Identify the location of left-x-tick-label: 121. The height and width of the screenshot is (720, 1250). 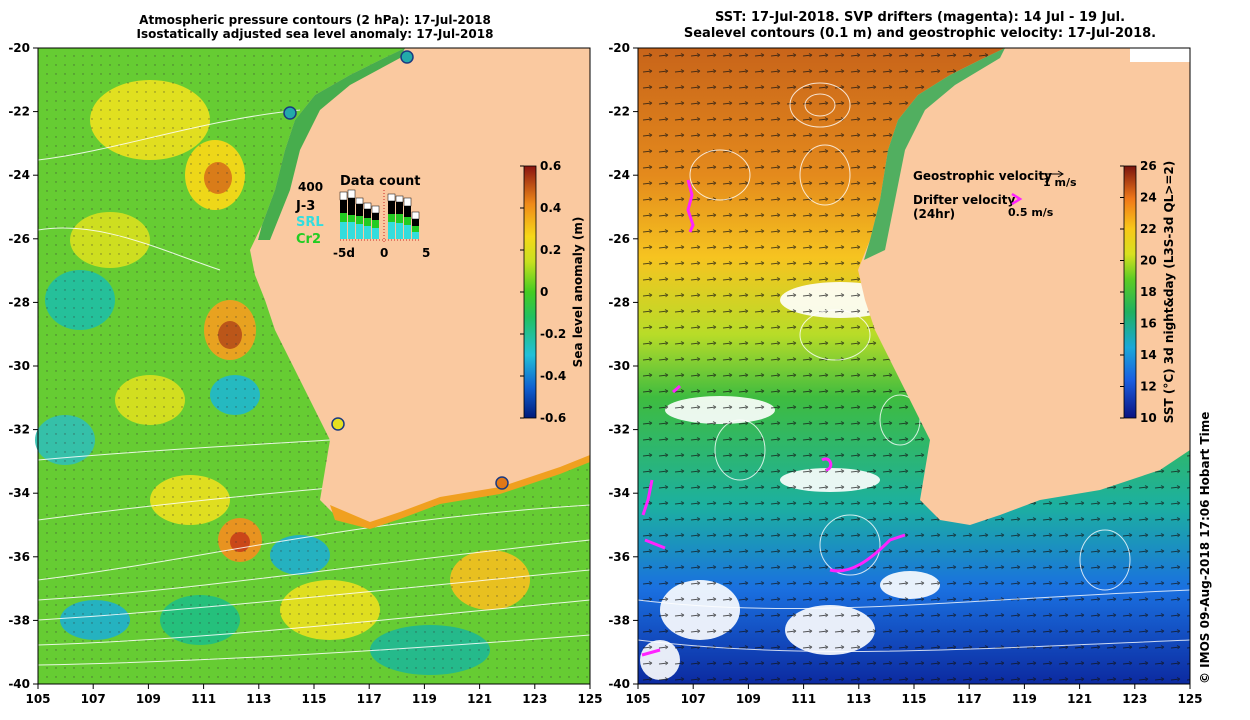
(479, 699).